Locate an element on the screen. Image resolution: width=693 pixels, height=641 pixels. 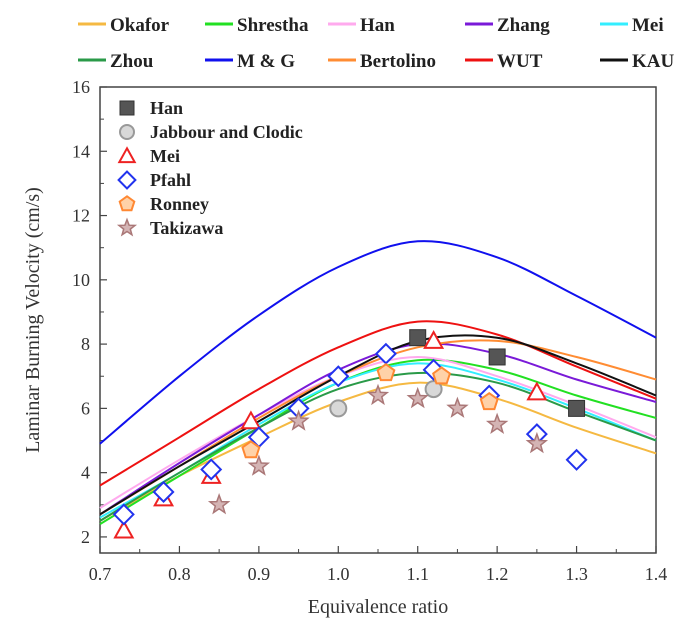
x-tick-label: 1.3 is located at coordinates (576, 574).